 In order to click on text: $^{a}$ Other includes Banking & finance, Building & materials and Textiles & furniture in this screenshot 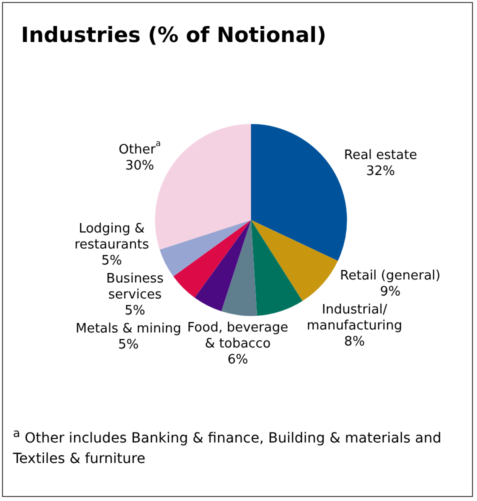, I will do `click(227, 447)`.